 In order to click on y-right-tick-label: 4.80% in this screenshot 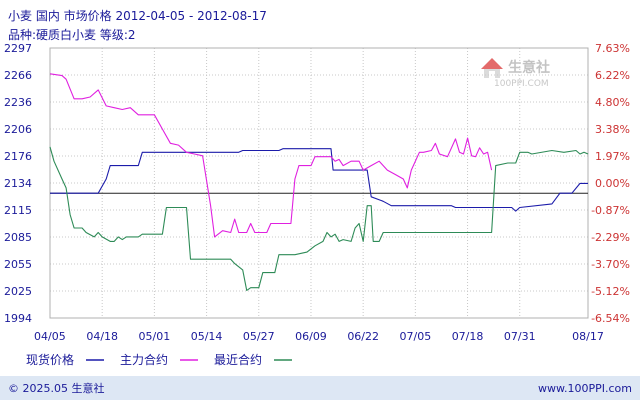, I will do `click(612, 102)`.